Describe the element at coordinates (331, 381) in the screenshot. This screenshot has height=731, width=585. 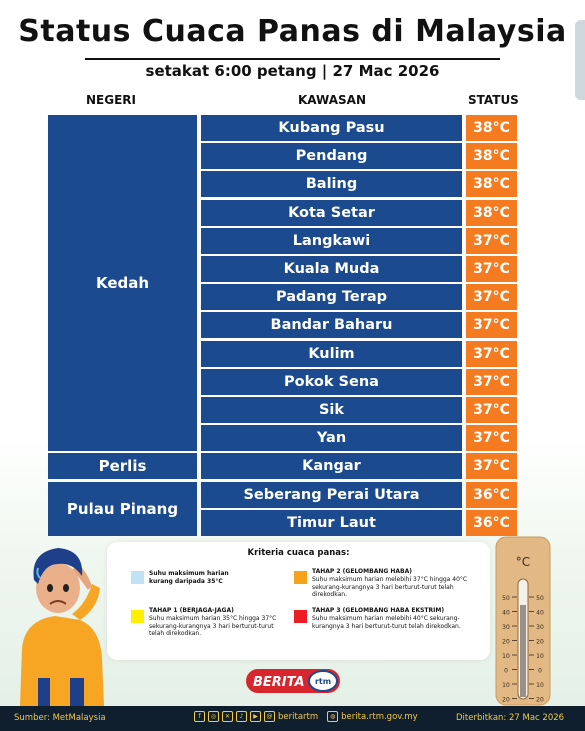
I see `area-cell: Pokok Sena` at that location.